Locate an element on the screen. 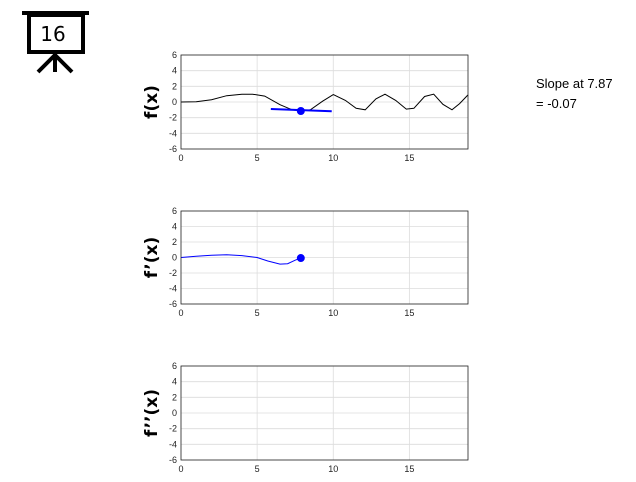 This screenshot has height=482, width=636. slope-readout: Slope at 7.87 = -0.07 is located at coordinates (574, 94).